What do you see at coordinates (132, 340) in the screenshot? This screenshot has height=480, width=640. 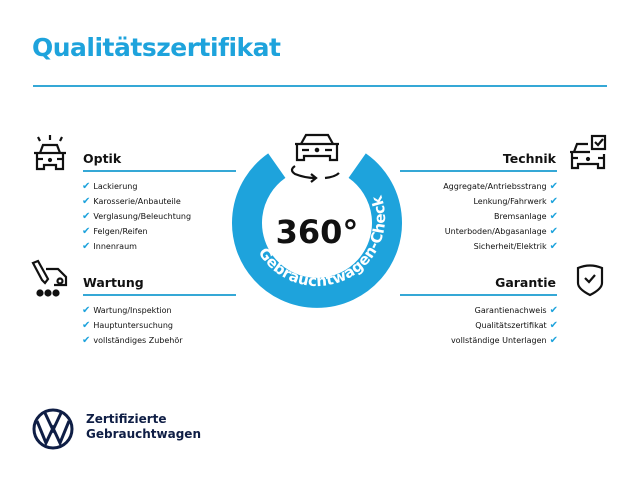 I see `list-item: ✔ vollständiges Zubehör` at bounding box center [132, 340].